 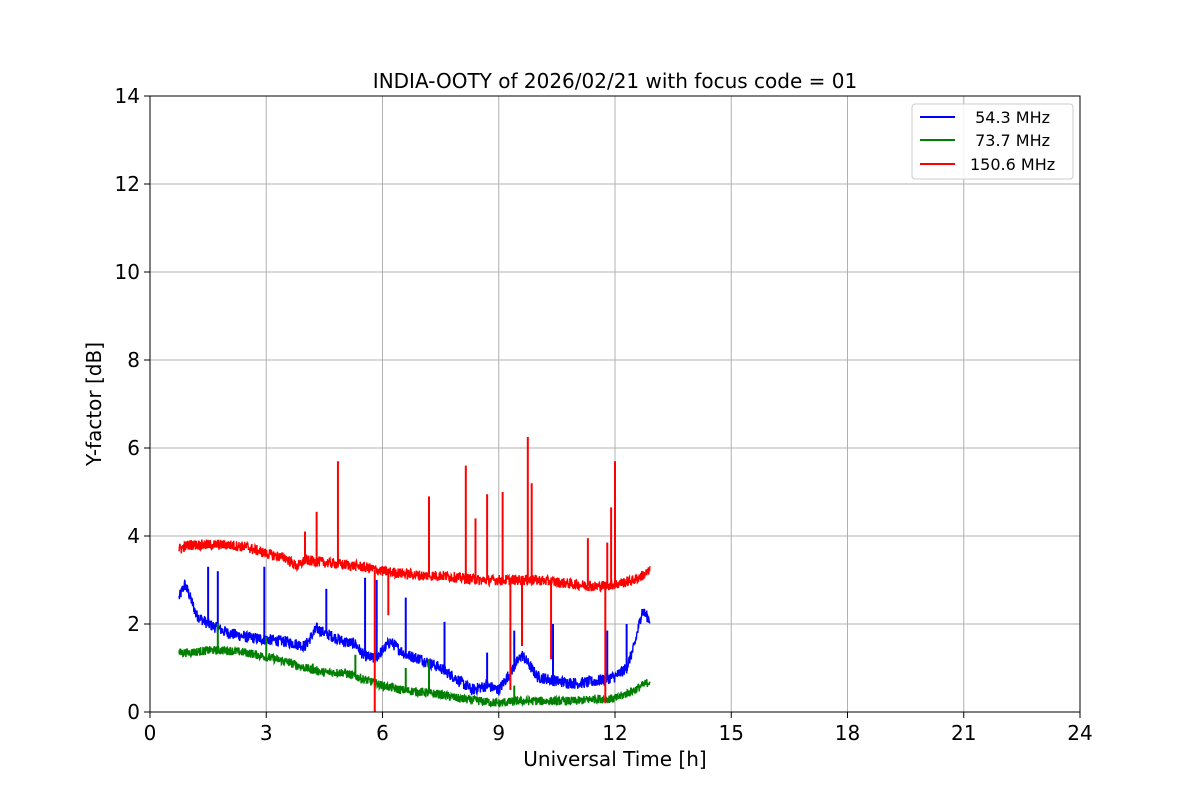 I want to click on x-axis-label: Universal Time [h], so click(x=614, y=759).